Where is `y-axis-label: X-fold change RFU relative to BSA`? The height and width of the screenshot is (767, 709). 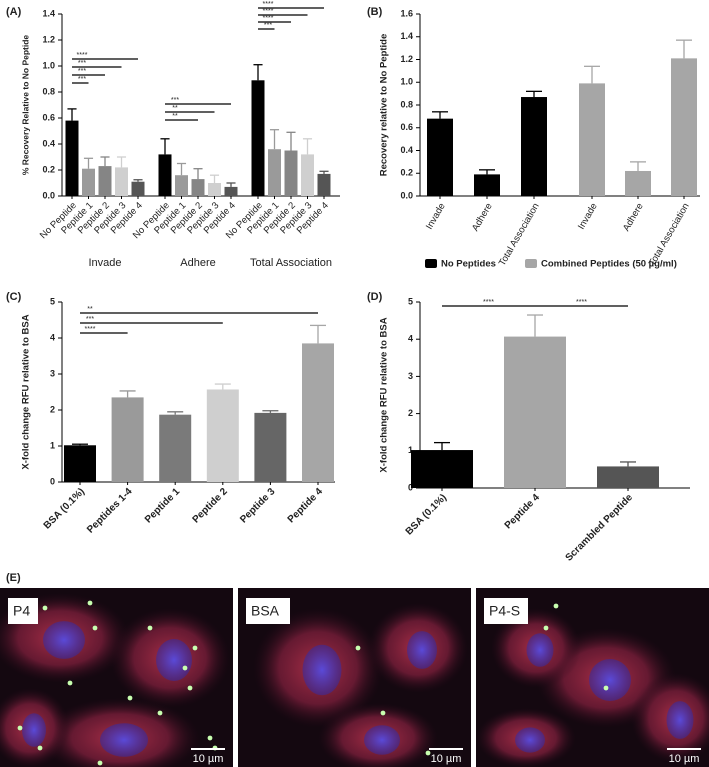
y-axis-label: X-fold change RFU relative to BSA is located at coordinates (26, 391).